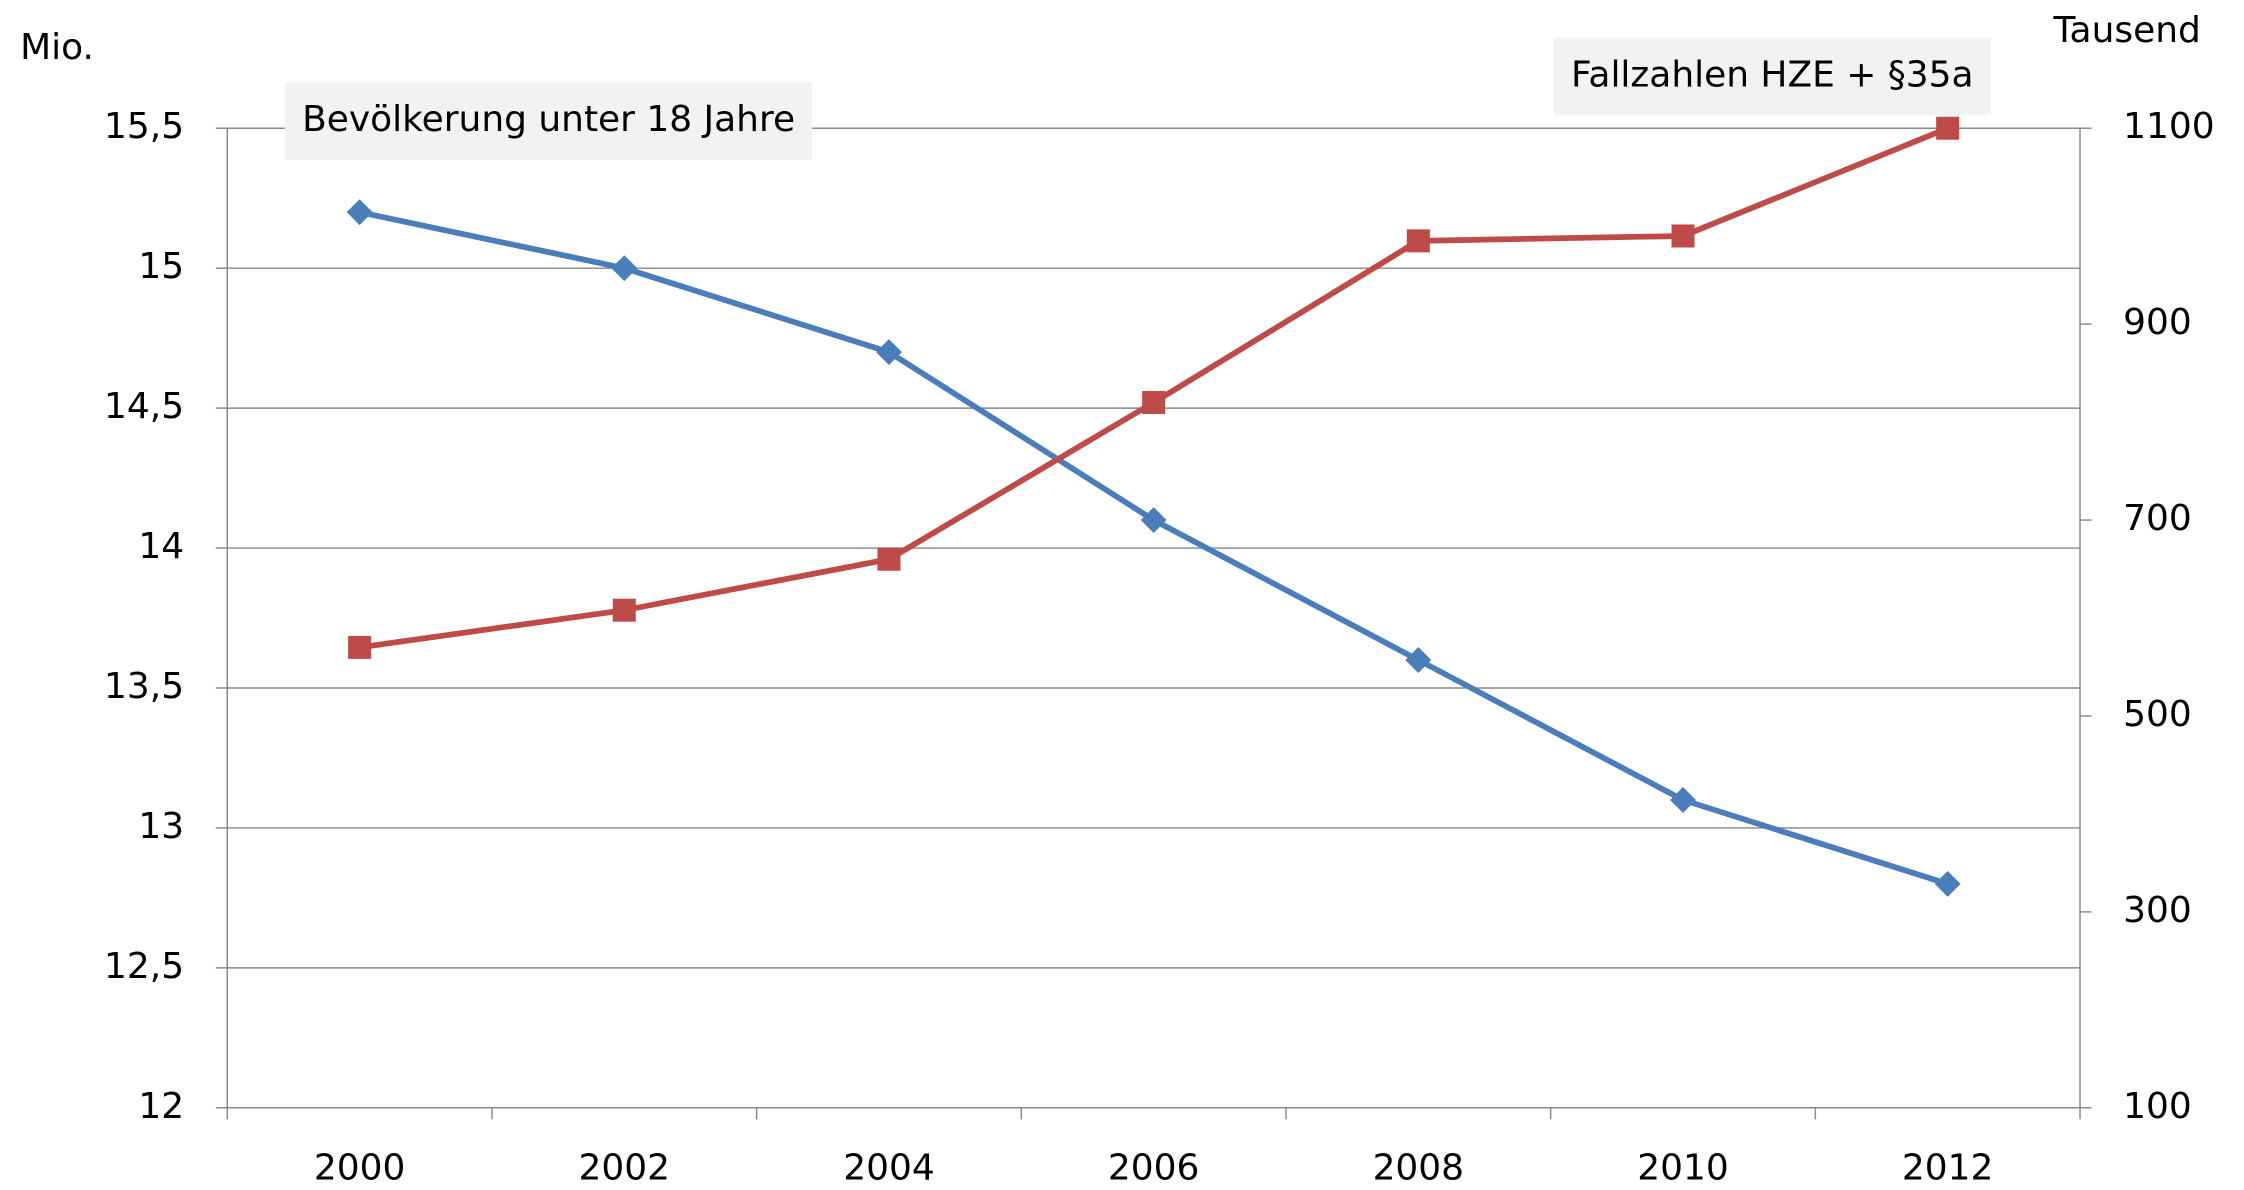  Describe the element at coordinates (2157, 714) in the screenshot. I see `y2-tick-label: 500` at that location.